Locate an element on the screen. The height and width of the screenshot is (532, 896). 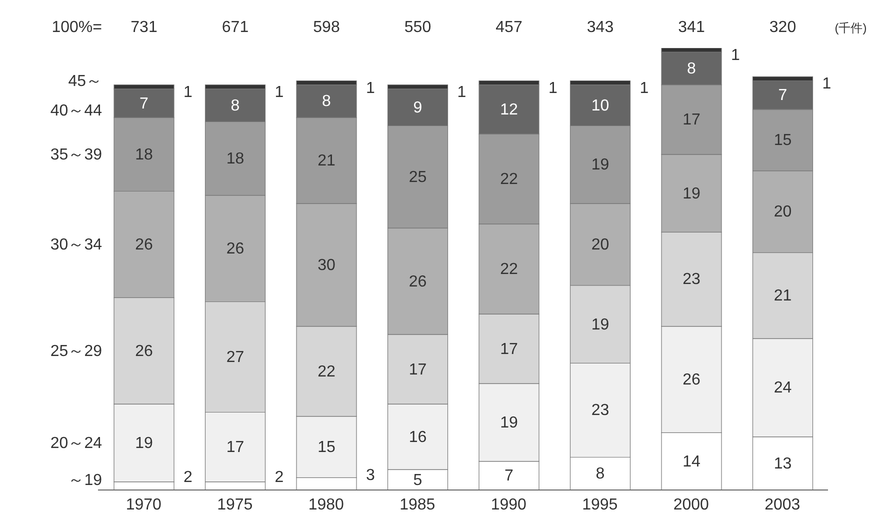
x-tick-label: 1975 is located at coordinates (235, 505).